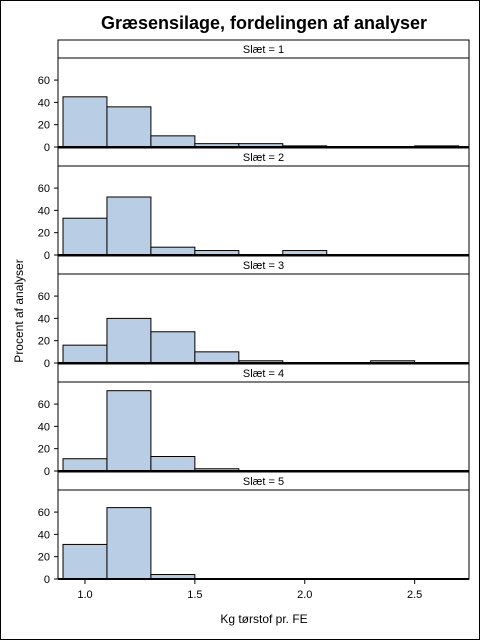 Image resolution: width=480 pixels, height=644 pixels. What do you see at coordinates (264, 23) in the screenshot?
I see `chart-title: Græsensilage, fordelingen af analyser` at bounding box center [264, 23].